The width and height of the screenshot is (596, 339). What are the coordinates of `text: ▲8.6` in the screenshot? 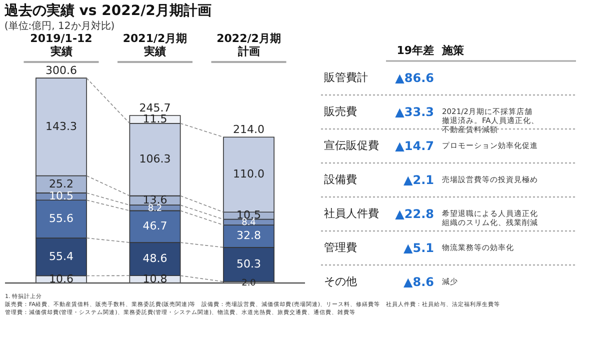 It's located at (419, 282).